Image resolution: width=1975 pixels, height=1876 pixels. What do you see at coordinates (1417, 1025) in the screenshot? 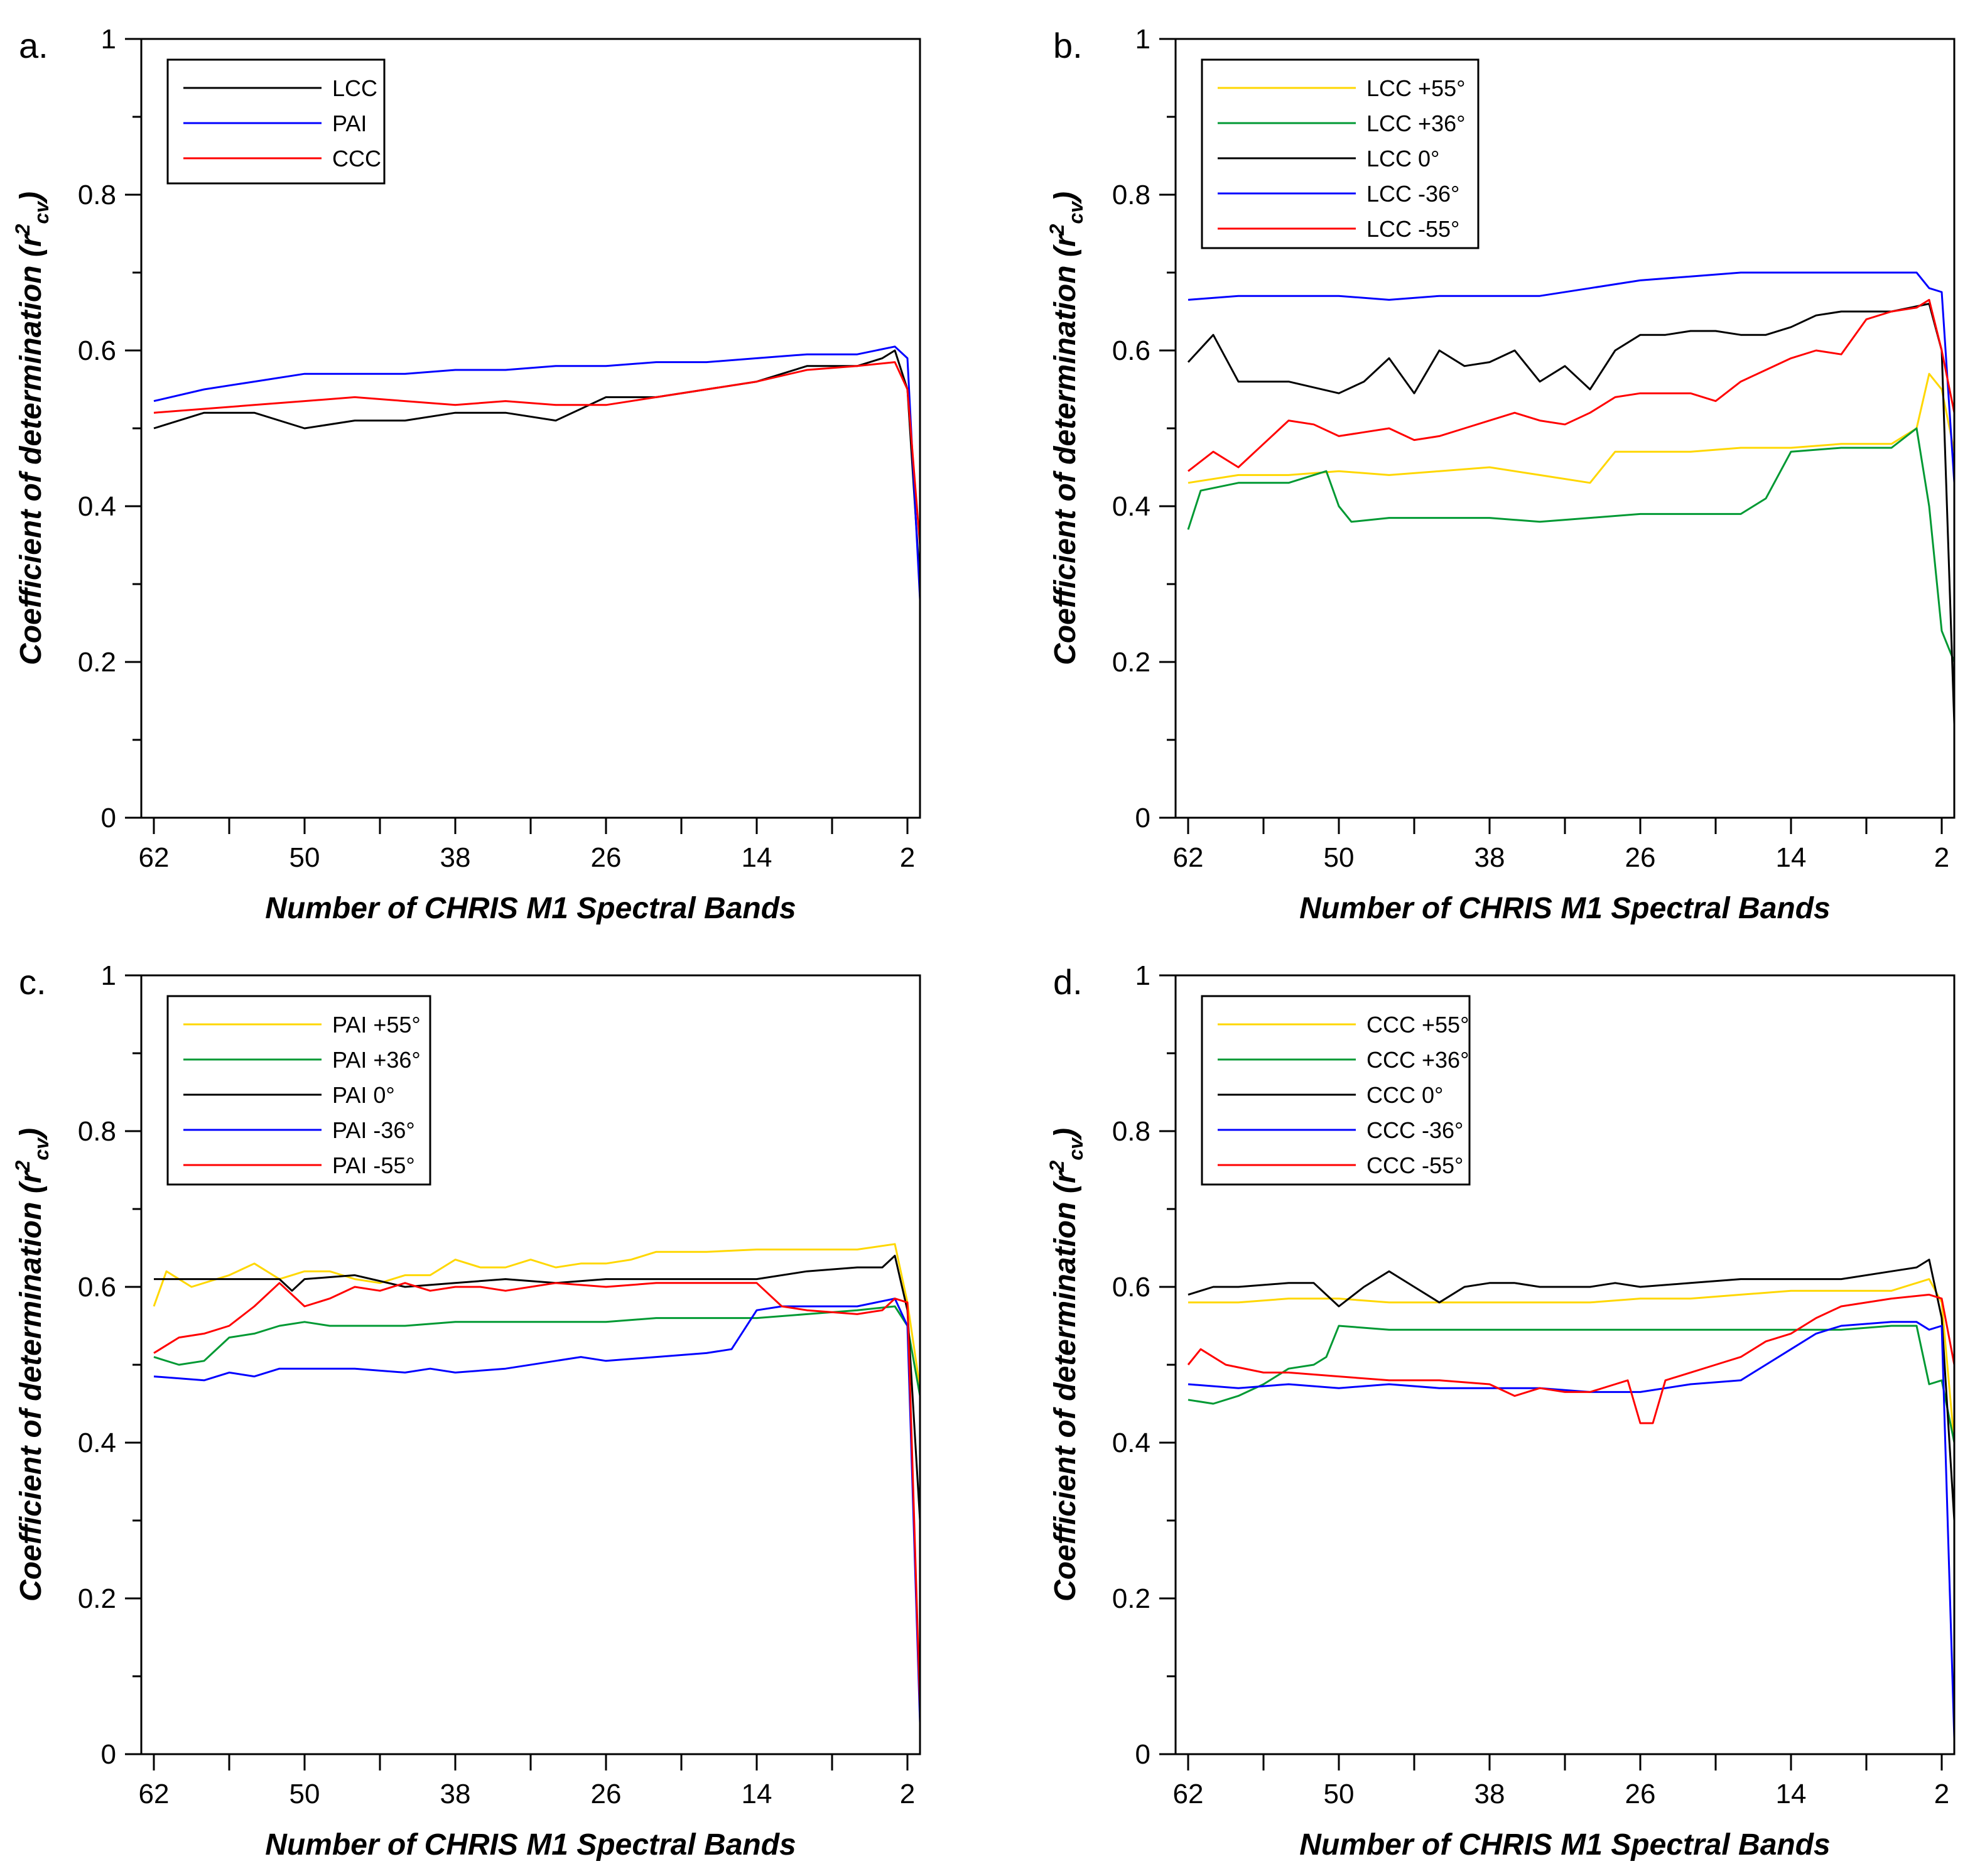
I see `legend-label: CCC +55°` at bounding box center [1417, 1025].